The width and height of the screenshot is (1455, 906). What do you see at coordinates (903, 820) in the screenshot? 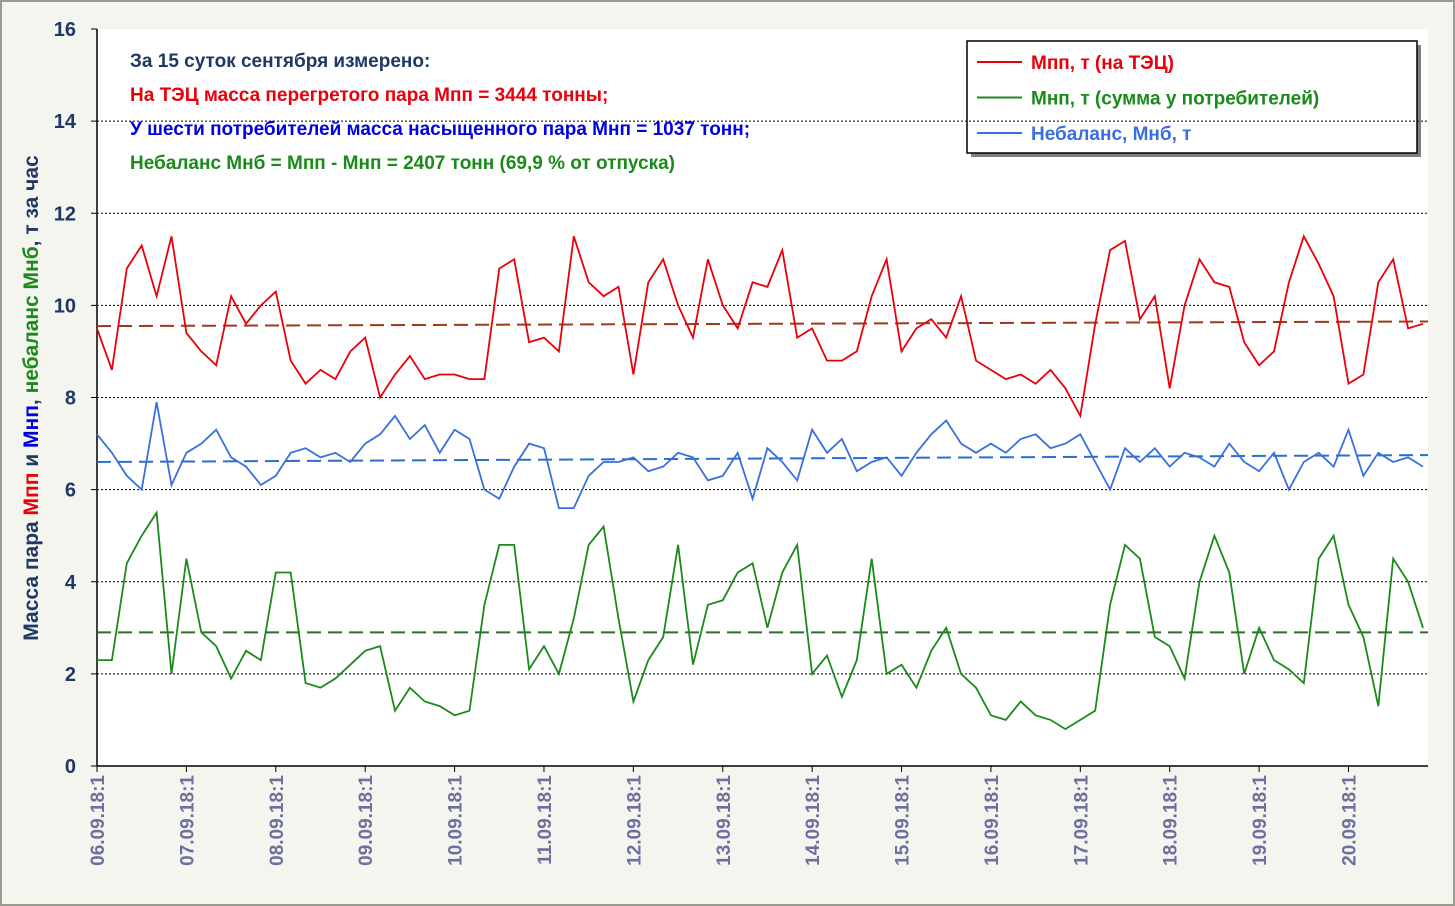
I see `x-tick-label: 15.09.18:1` at bounding box center [903, 820].